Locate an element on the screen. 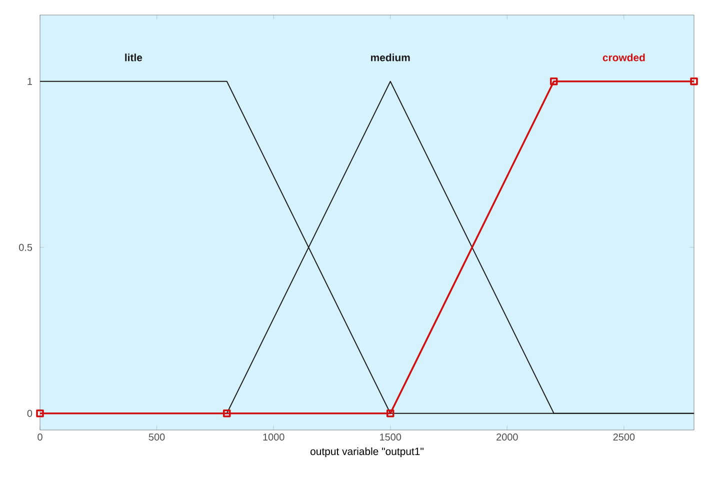 Image resolution: width=701 pixels, height=489 pixels. x-tick-label: 500 is located at coordinates (156, 437).